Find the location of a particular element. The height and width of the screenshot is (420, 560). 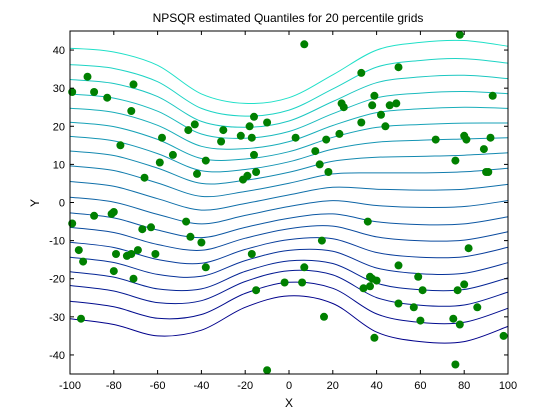

x-tick-label: 80 is located at coordinates (464, 386).